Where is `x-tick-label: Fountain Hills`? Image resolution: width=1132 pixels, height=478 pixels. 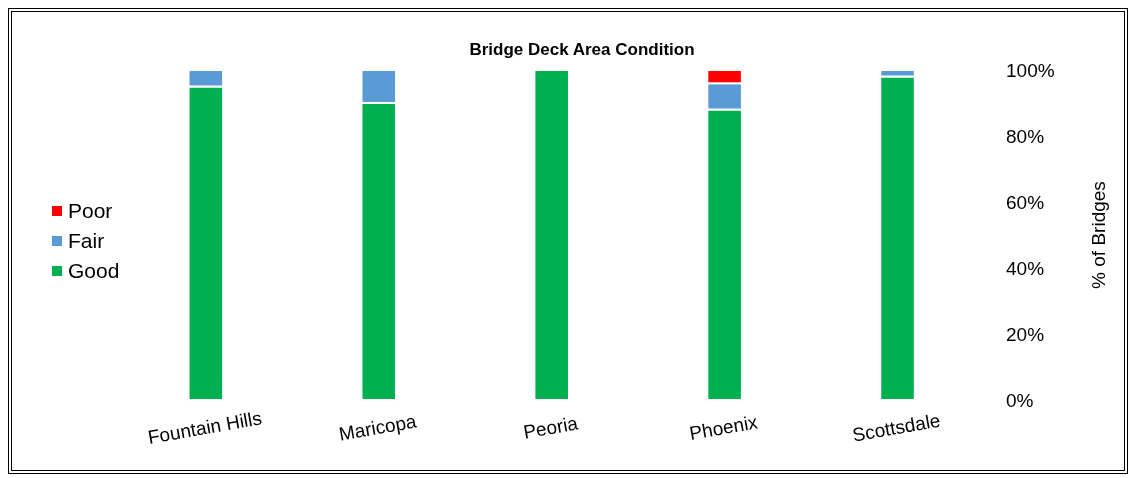
x-tick-label: Fountain Hills is located at coordinates (205, 427).